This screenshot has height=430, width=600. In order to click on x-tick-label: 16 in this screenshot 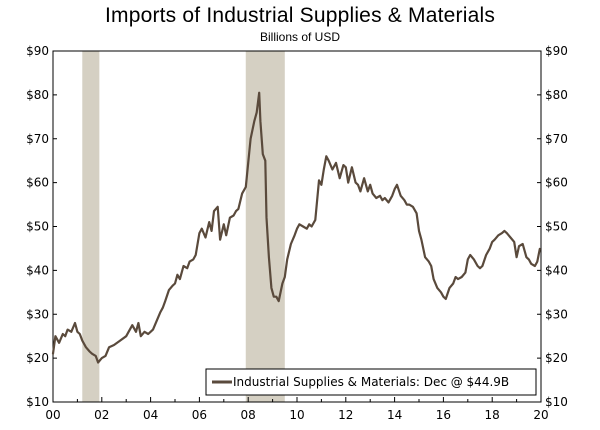, I will do `click(443, 415)`.